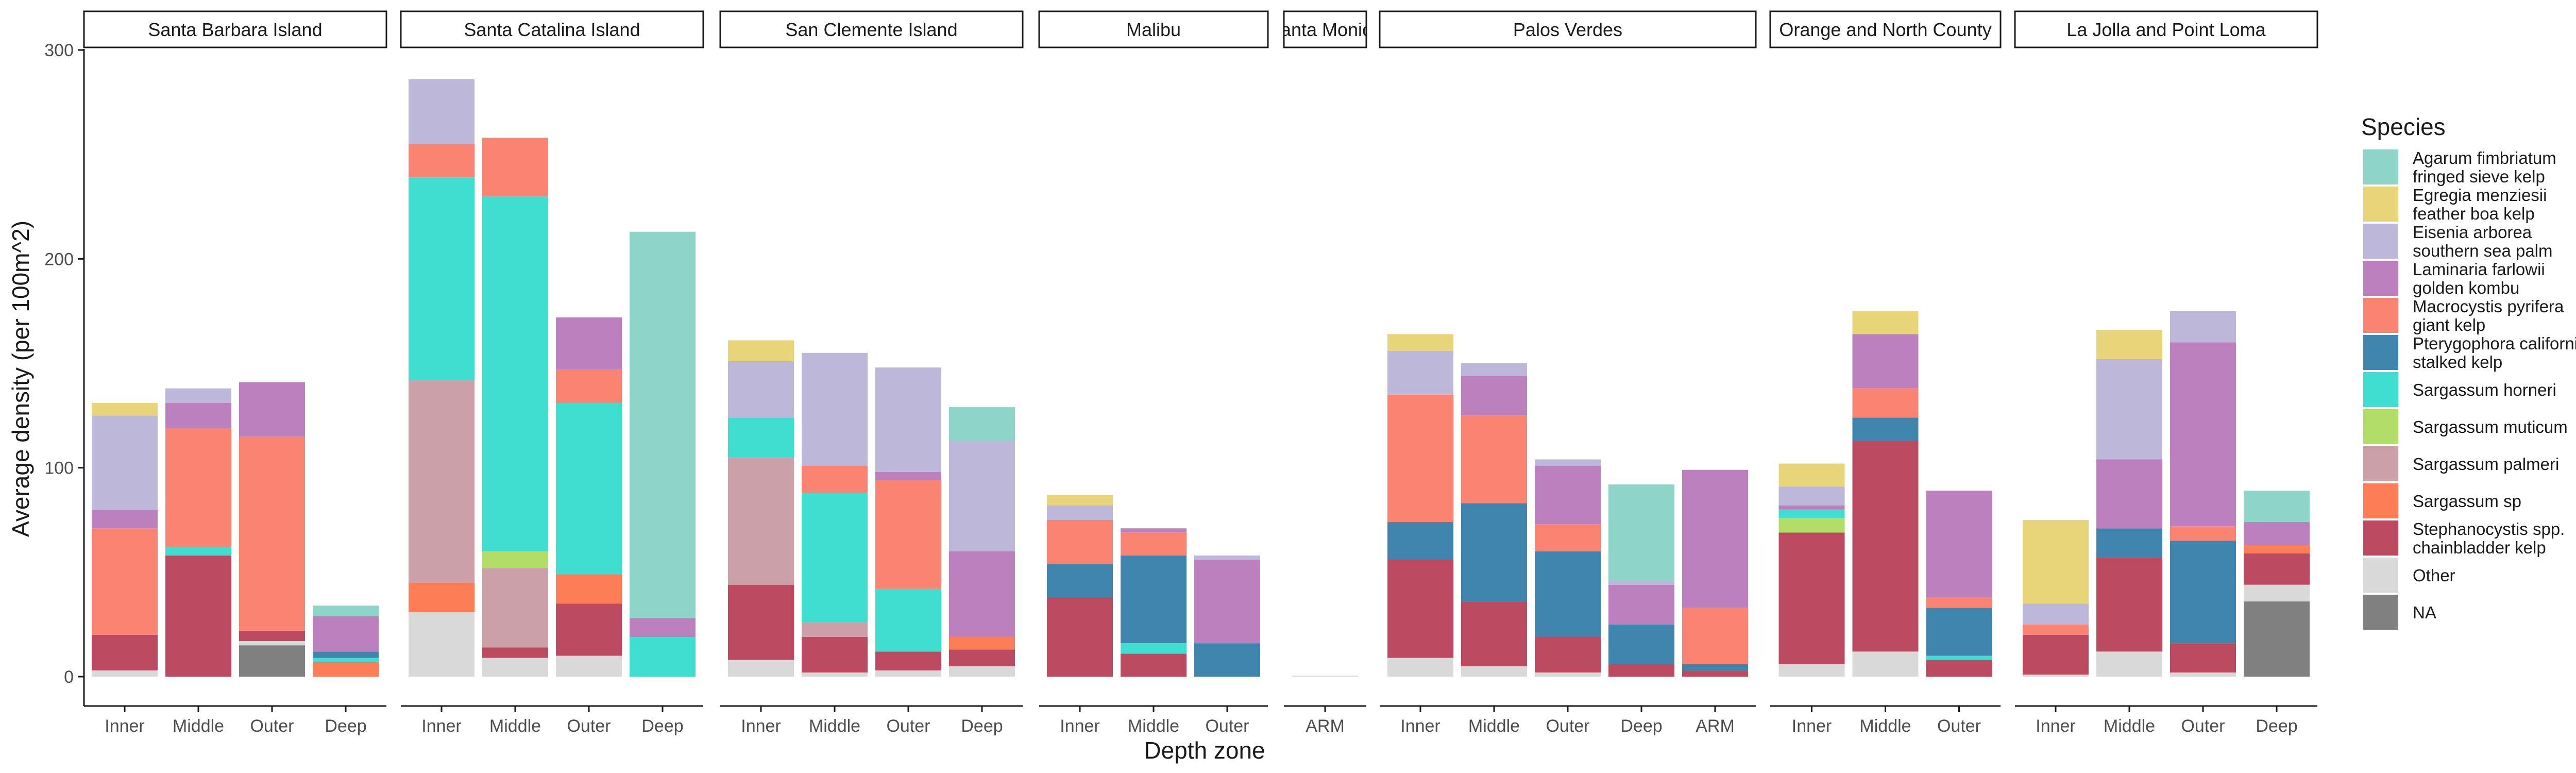 Image resolution: width=2576 pixels, height=773 pixels. What do you see at coordinates (272, 661) in the screenshot?
I see `bar-segment-na` at bounding box center [272, 661].